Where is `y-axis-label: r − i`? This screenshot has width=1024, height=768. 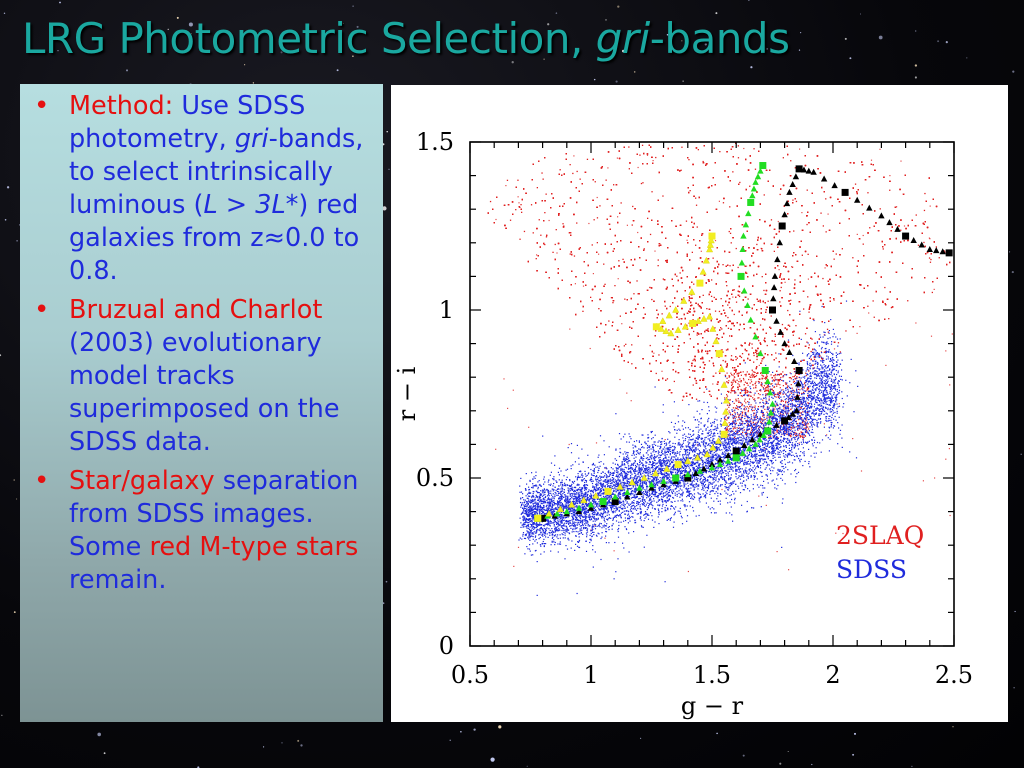 y-axis-label: r − i is located at coordinates (407, 393).